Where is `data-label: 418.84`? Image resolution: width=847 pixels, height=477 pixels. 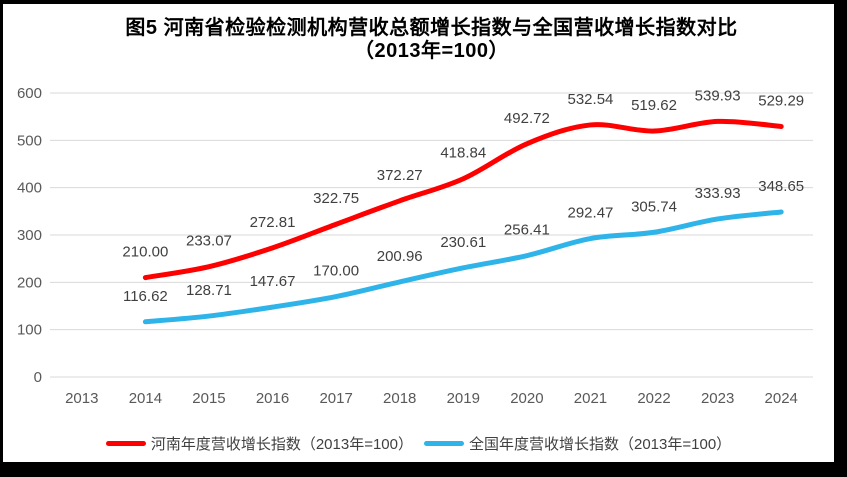
data-label: 418.84 is located at coordinates (463, 153).